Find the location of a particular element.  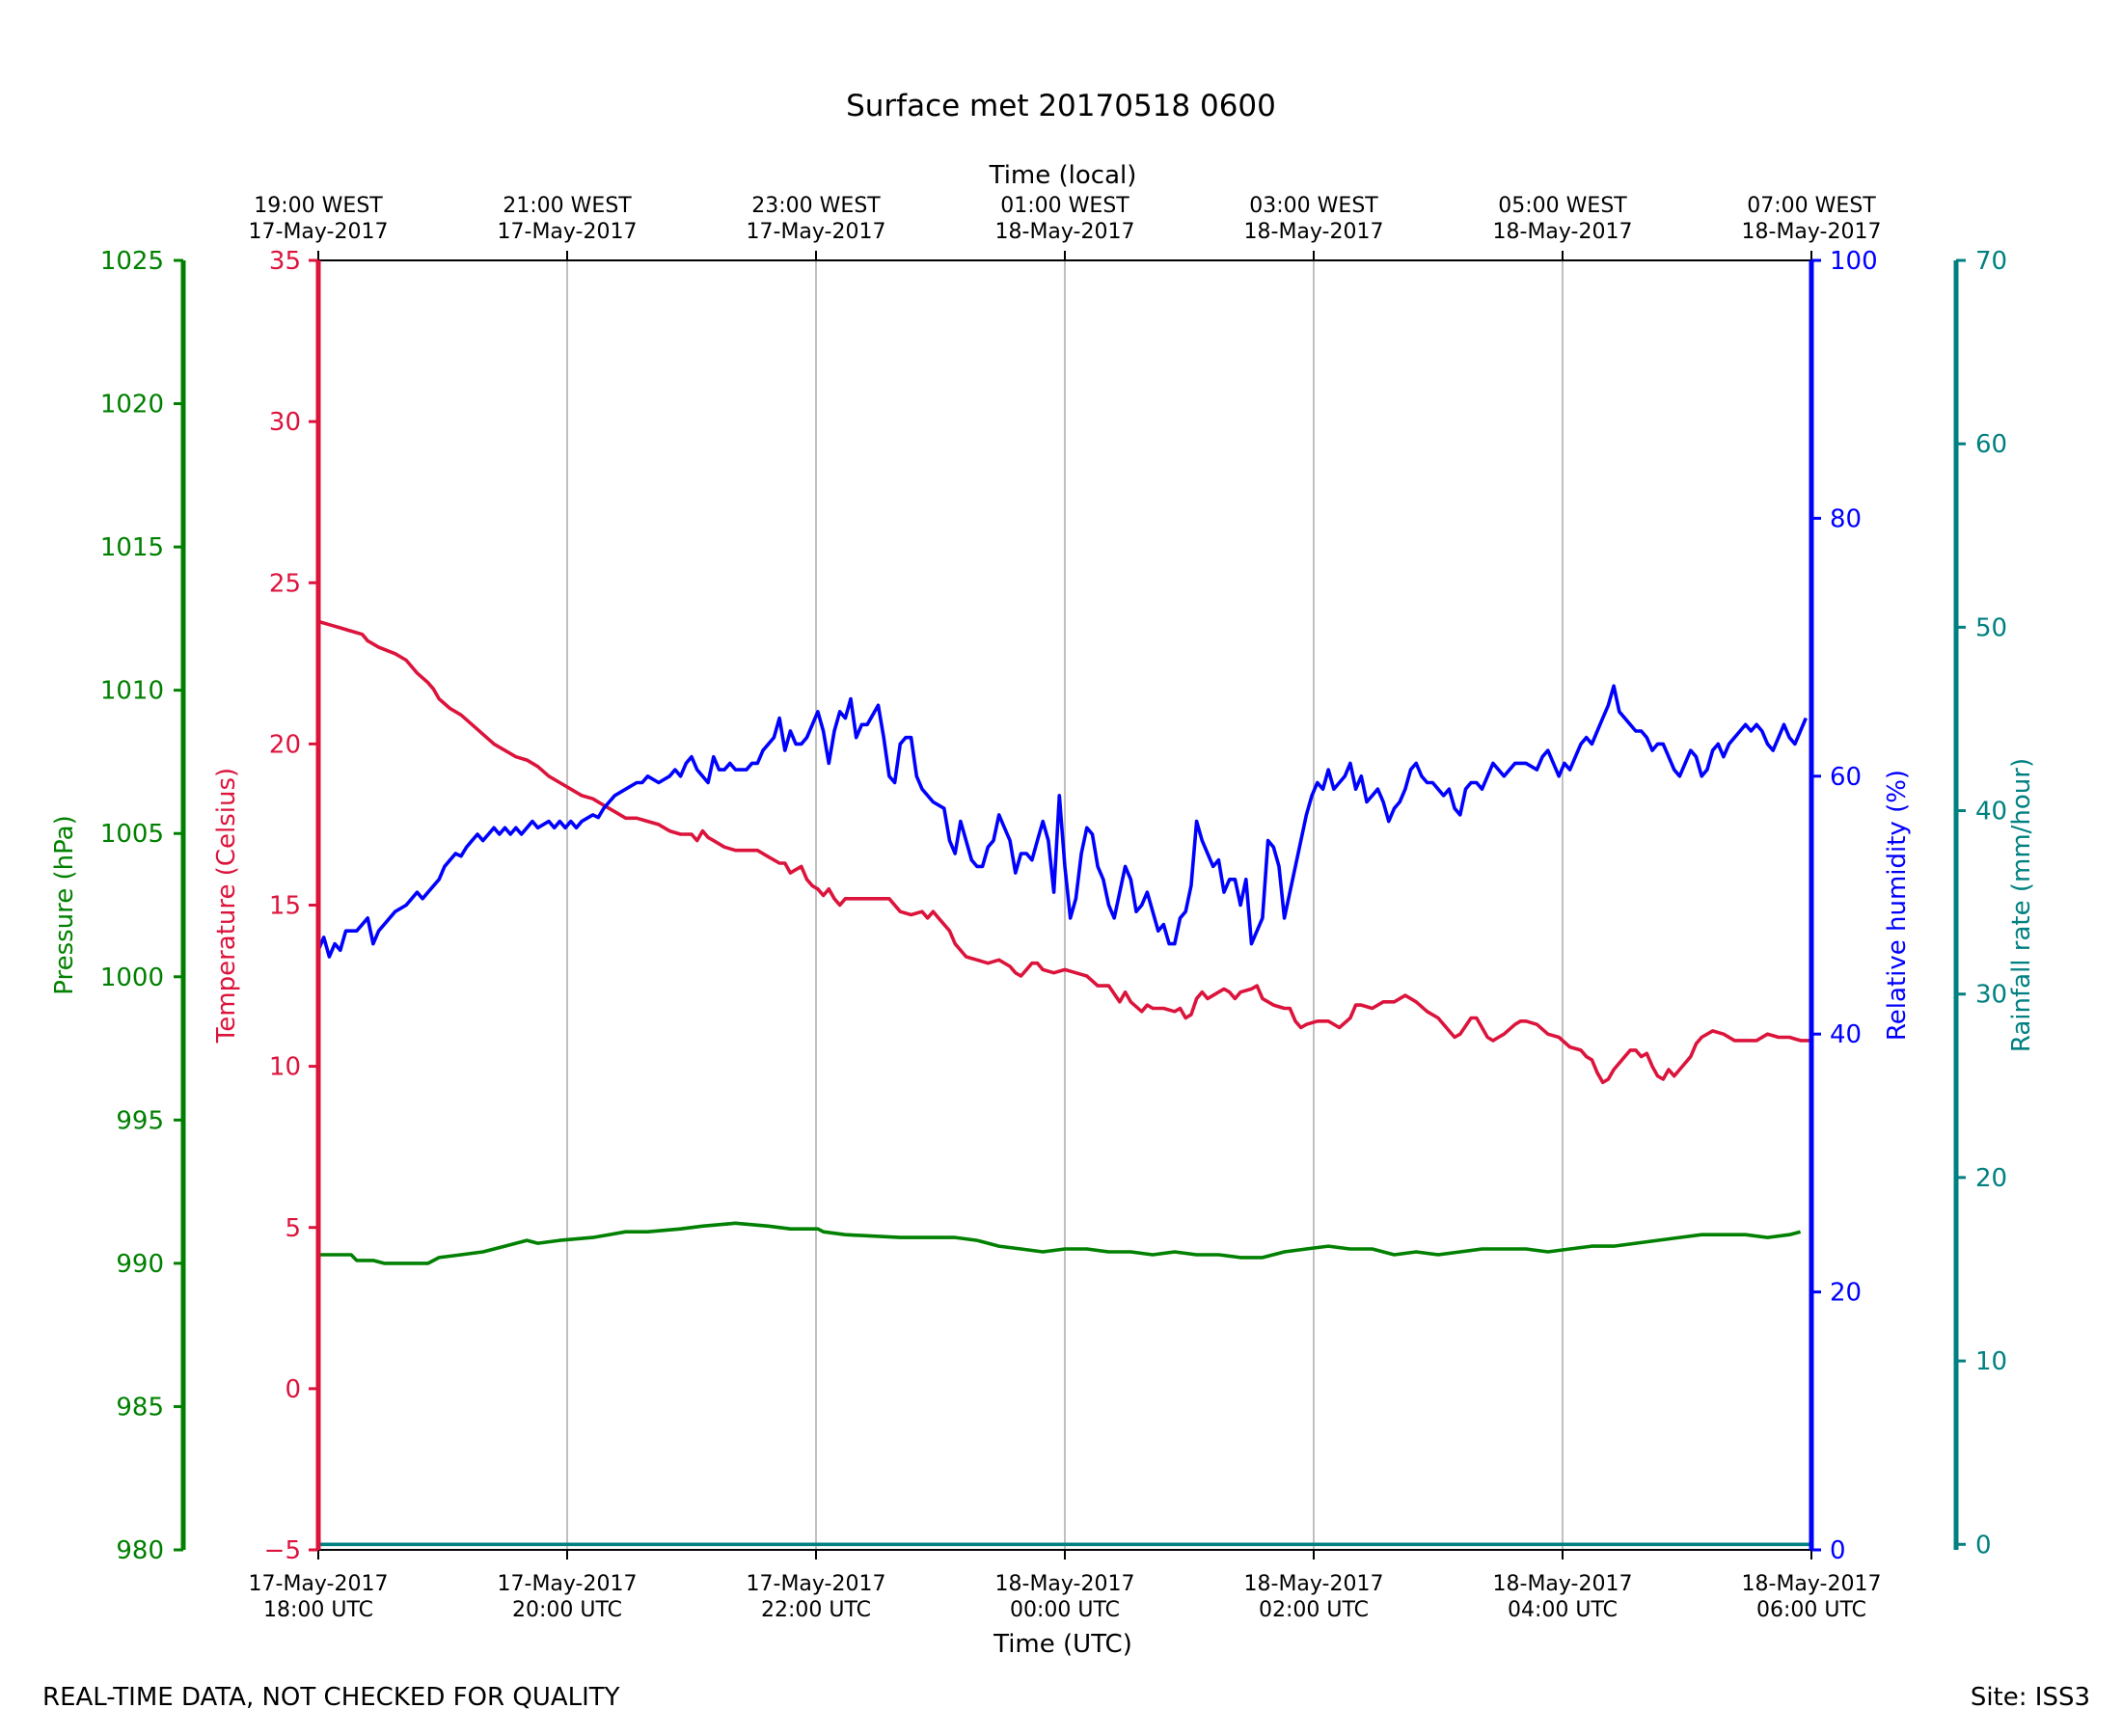

pressure-tick-label: 980 is located at coordinates (140, 1550).